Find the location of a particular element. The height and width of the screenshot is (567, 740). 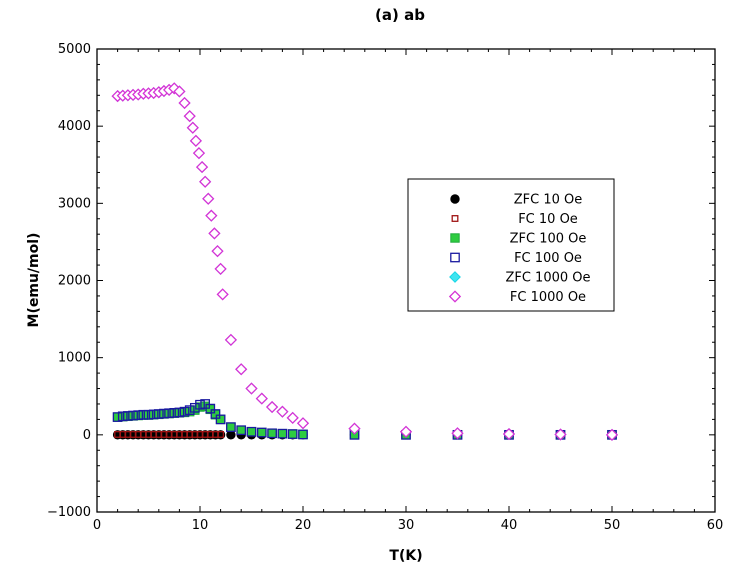

legend-box is located at coordinates (511, 245).